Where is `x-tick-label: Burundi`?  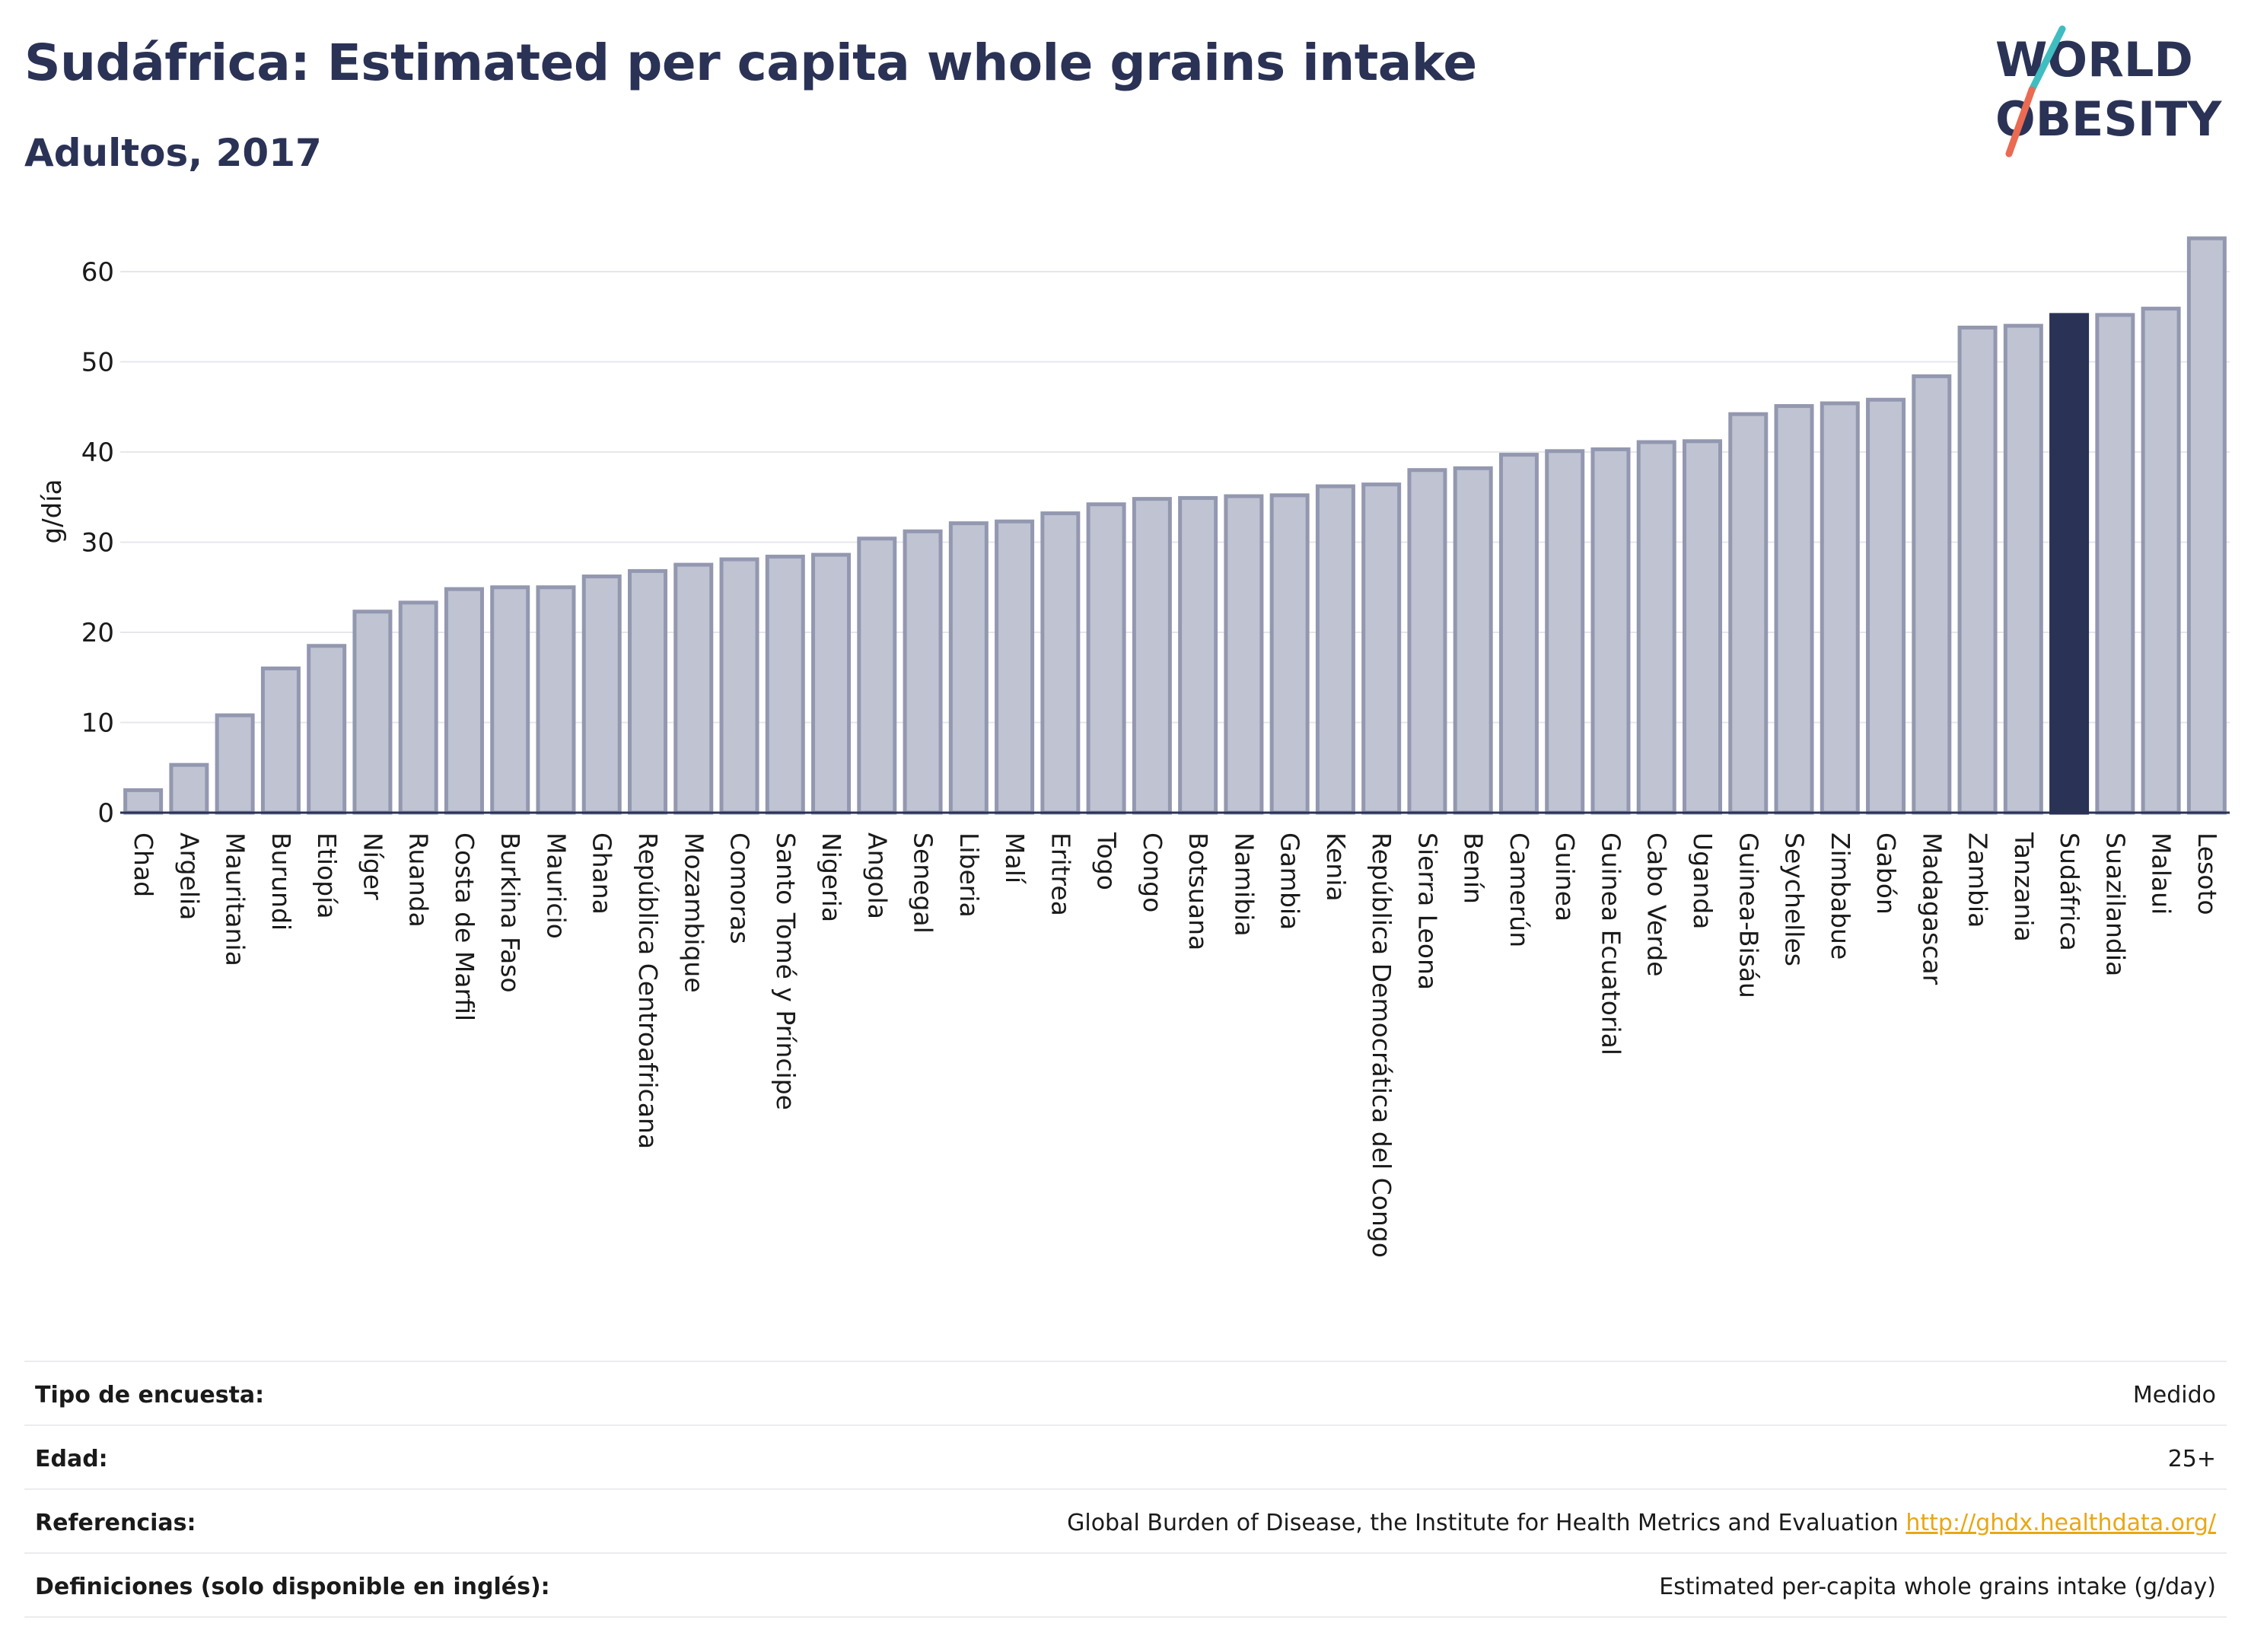 x-tick-label: Burundi is located at coordinates (281, 882).